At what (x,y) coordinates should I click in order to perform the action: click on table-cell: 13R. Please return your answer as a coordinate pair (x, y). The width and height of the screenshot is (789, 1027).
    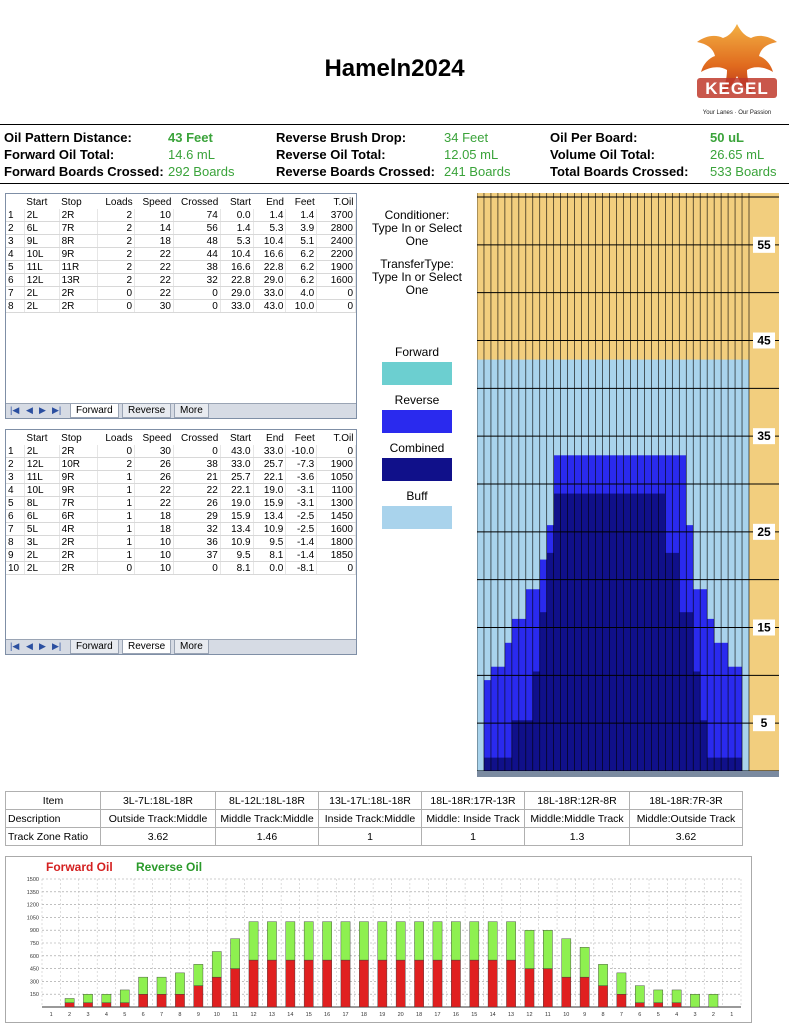
    Looking at the image, I should click on (79, 280).